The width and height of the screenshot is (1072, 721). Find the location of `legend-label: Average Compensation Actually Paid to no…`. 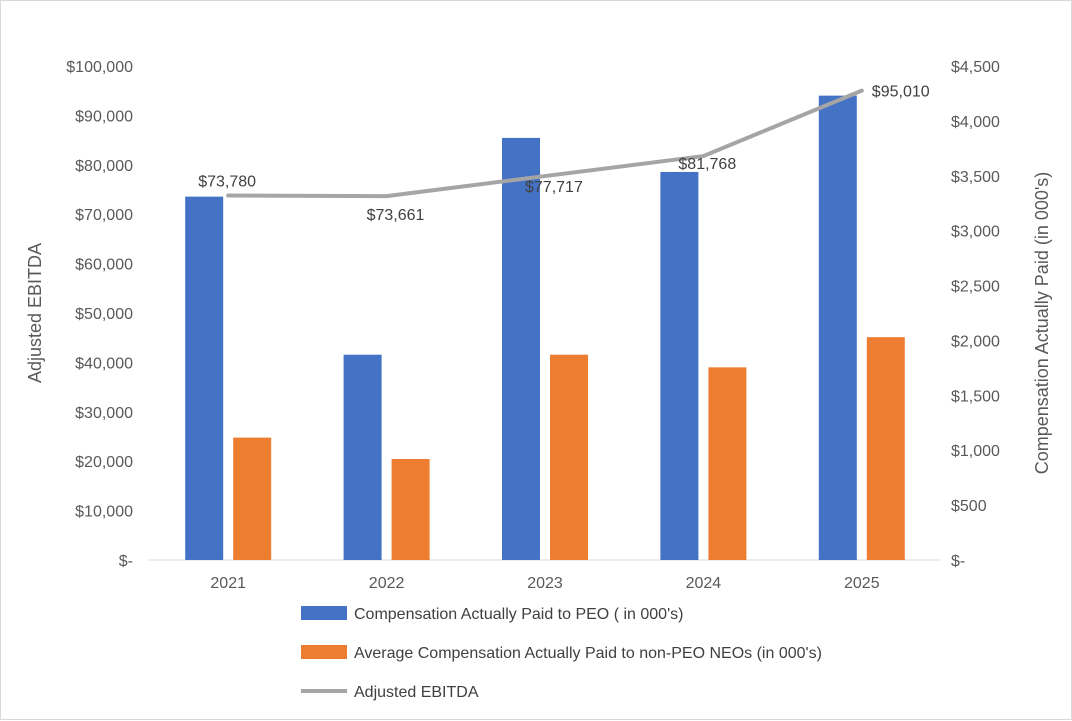

legend-label: Average Compensation Actually Paid to no… is located at coordinates (588, 653).